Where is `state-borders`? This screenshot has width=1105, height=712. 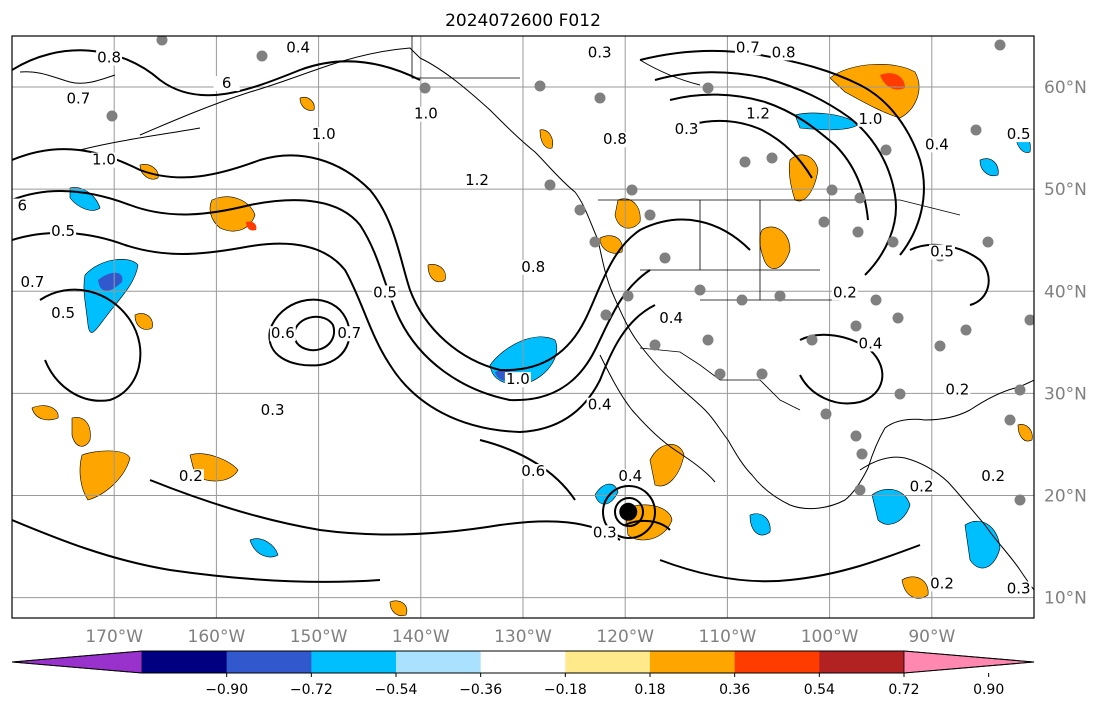
state-borders is located at coordinates (740, 250).